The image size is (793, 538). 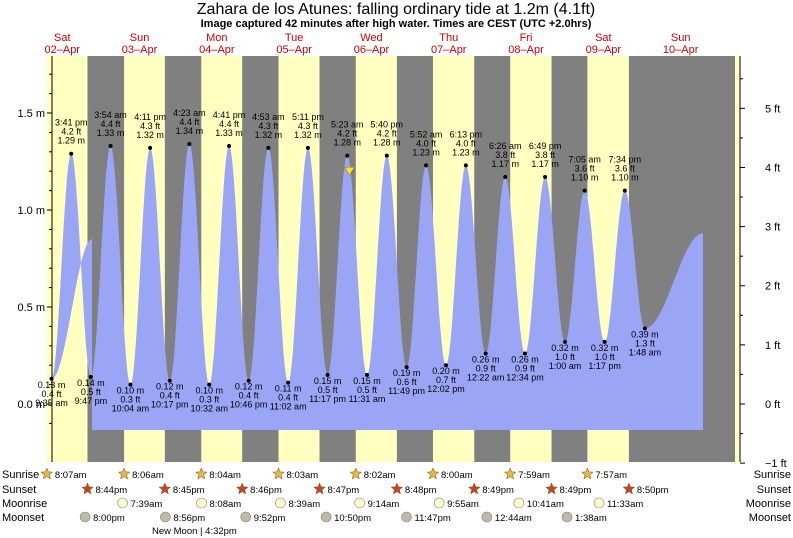 What do you see at coordinates (505, 164) in the screenshot?
I see `tide-height-m-label: 1.17 m` at bounding box center [505, 164].